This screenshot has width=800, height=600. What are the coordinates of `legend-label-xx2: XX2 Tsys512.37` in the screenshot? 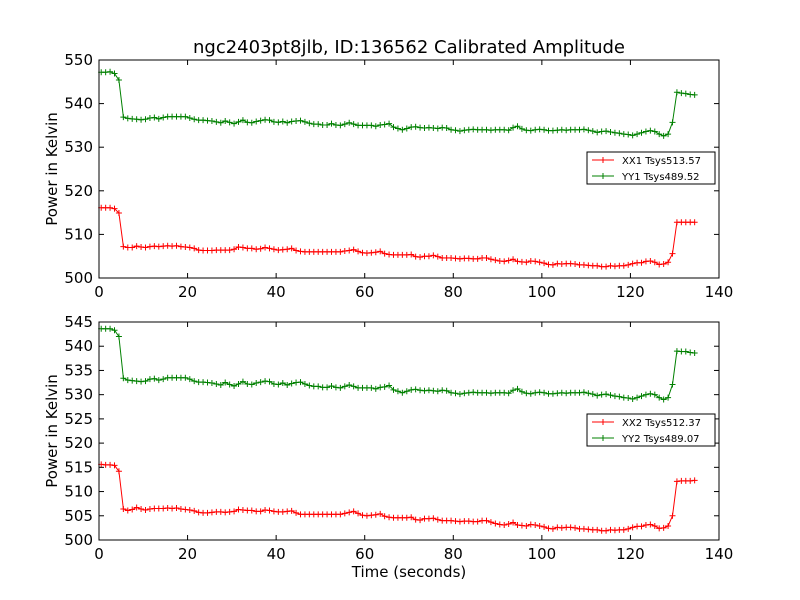 It's located at (661, 423).